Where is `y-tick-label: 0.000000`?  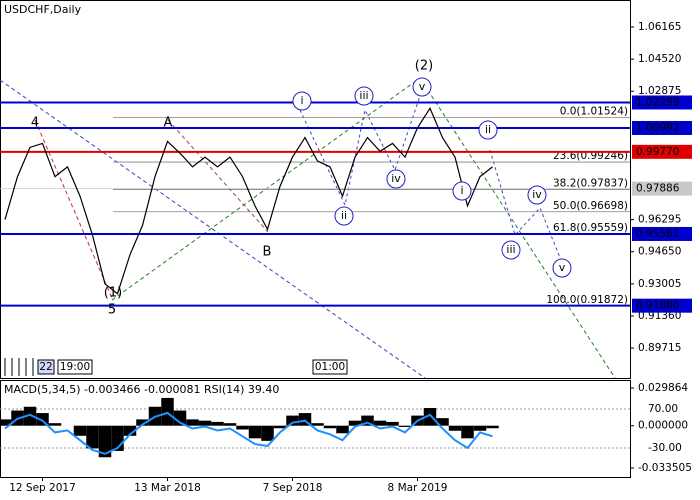 y-tick-label: 0.000000 is located at coordinates (663, 426).